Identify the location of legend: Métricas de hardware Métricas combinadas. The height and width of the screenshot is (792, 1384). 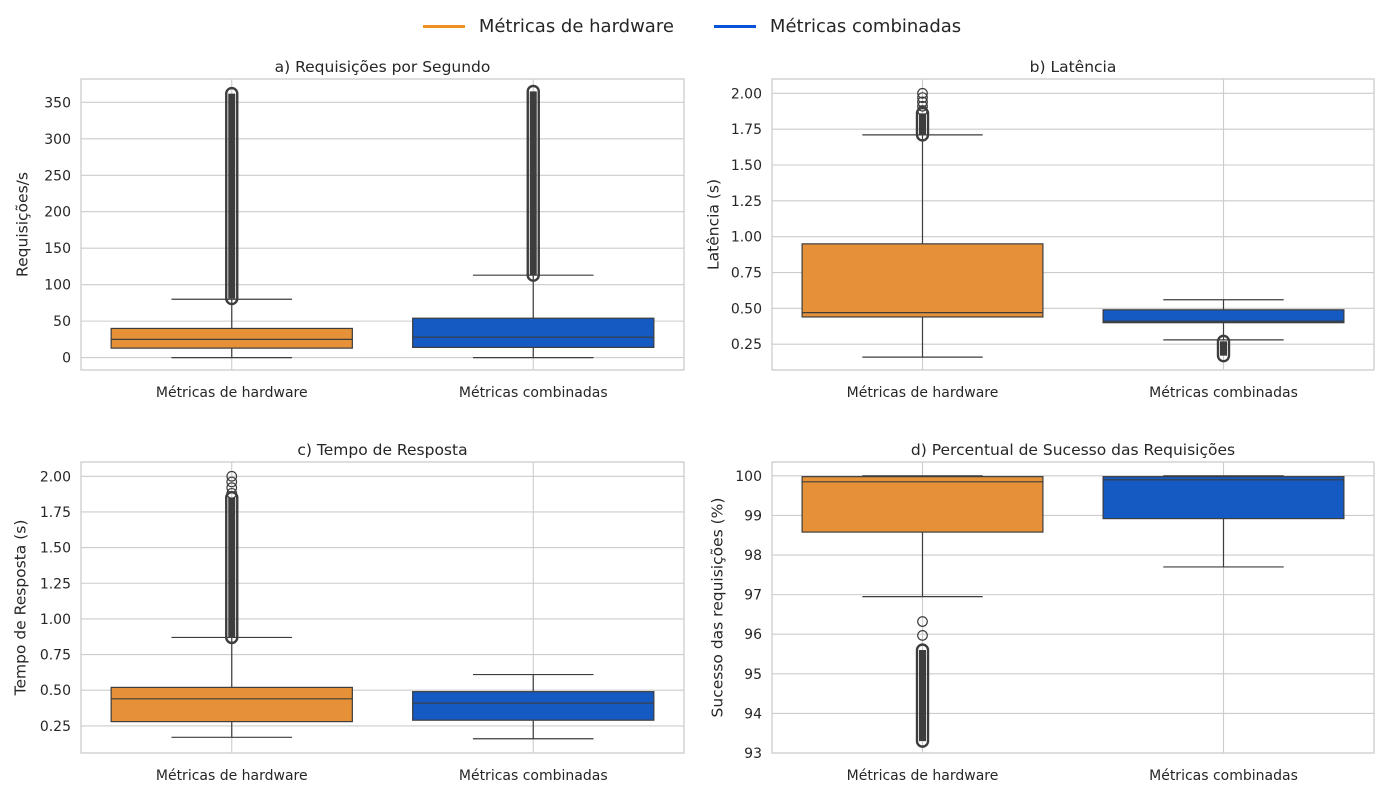
(692, 26).